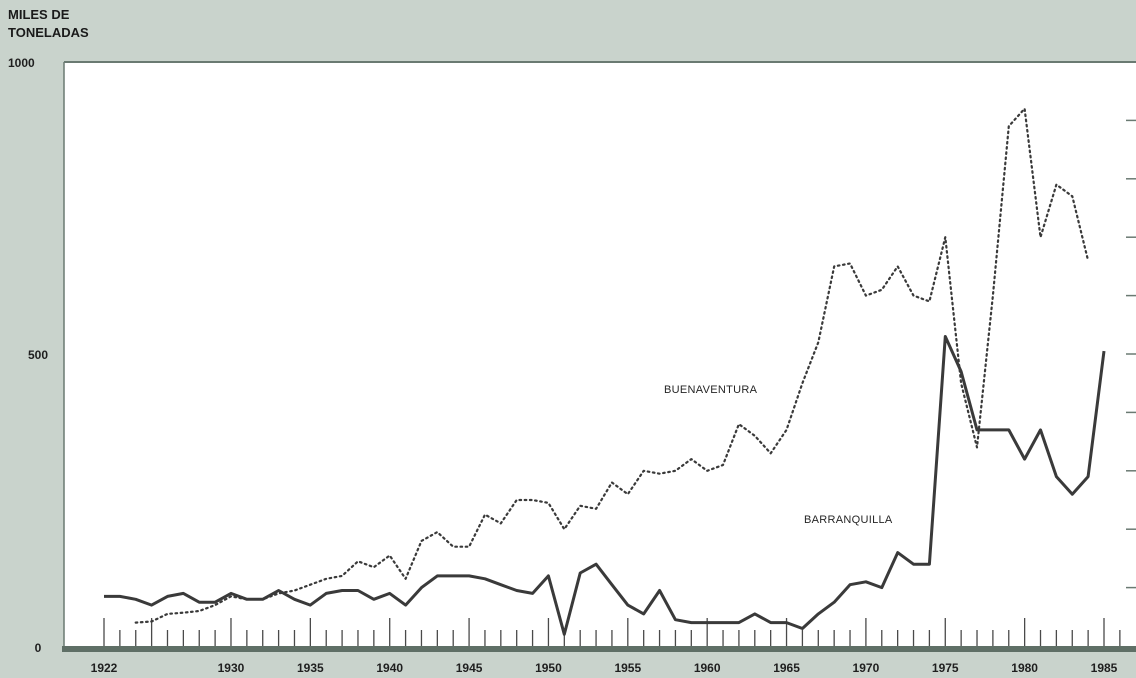 The width and height of the screenshot is (1136, 678). I want to click on x-tick-label: 1965, so click(786, 668).